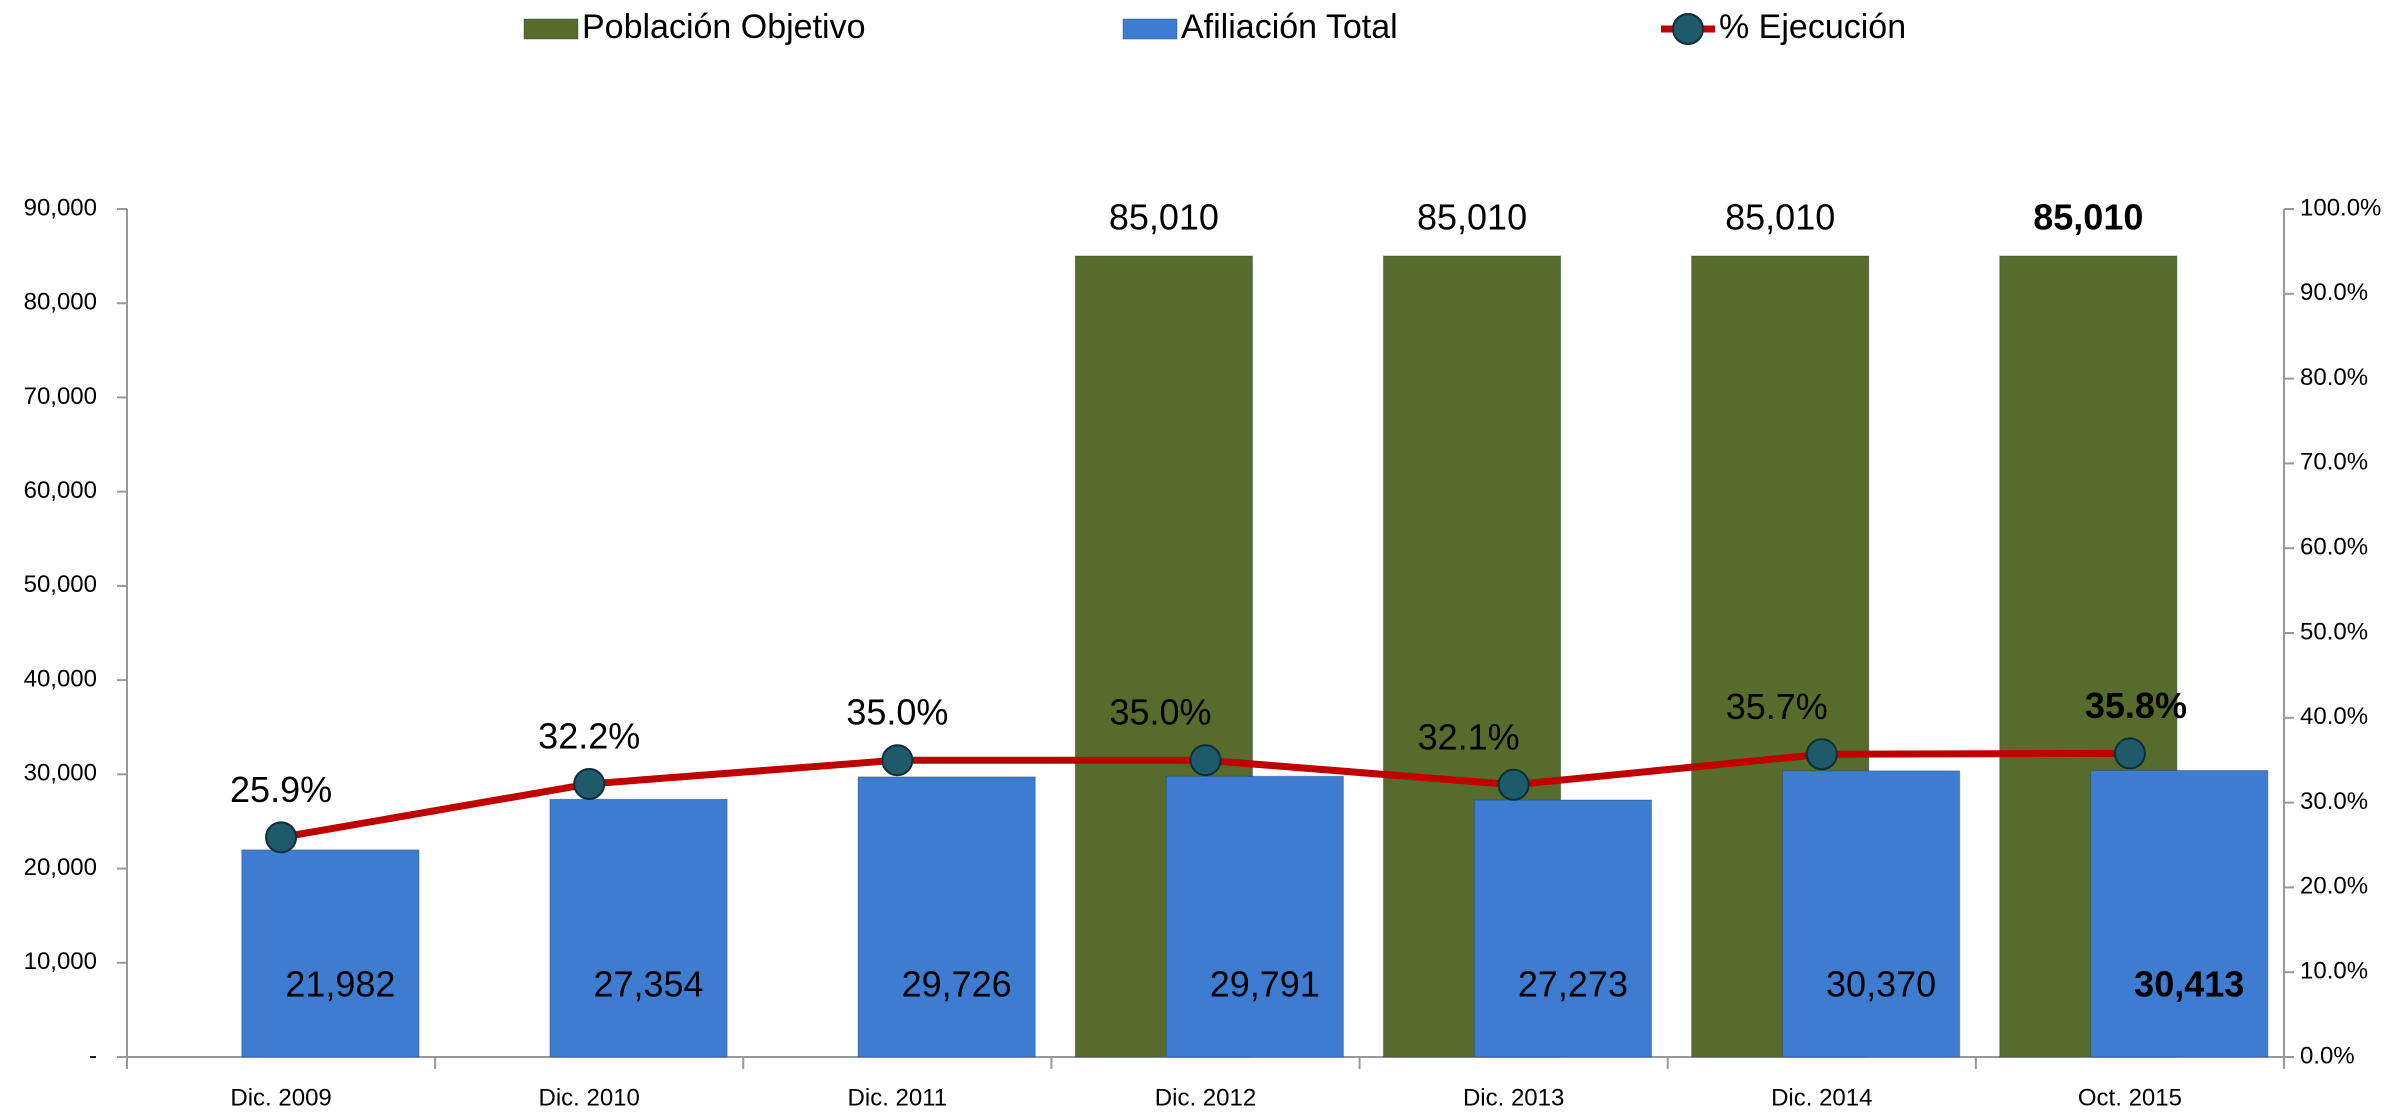 The image size is (2396, 1115). What do you see at coordinates (1289, 27) in the screenshot?
I see `legend-label: Afiliación Total` at bounding box center [1289, 27].